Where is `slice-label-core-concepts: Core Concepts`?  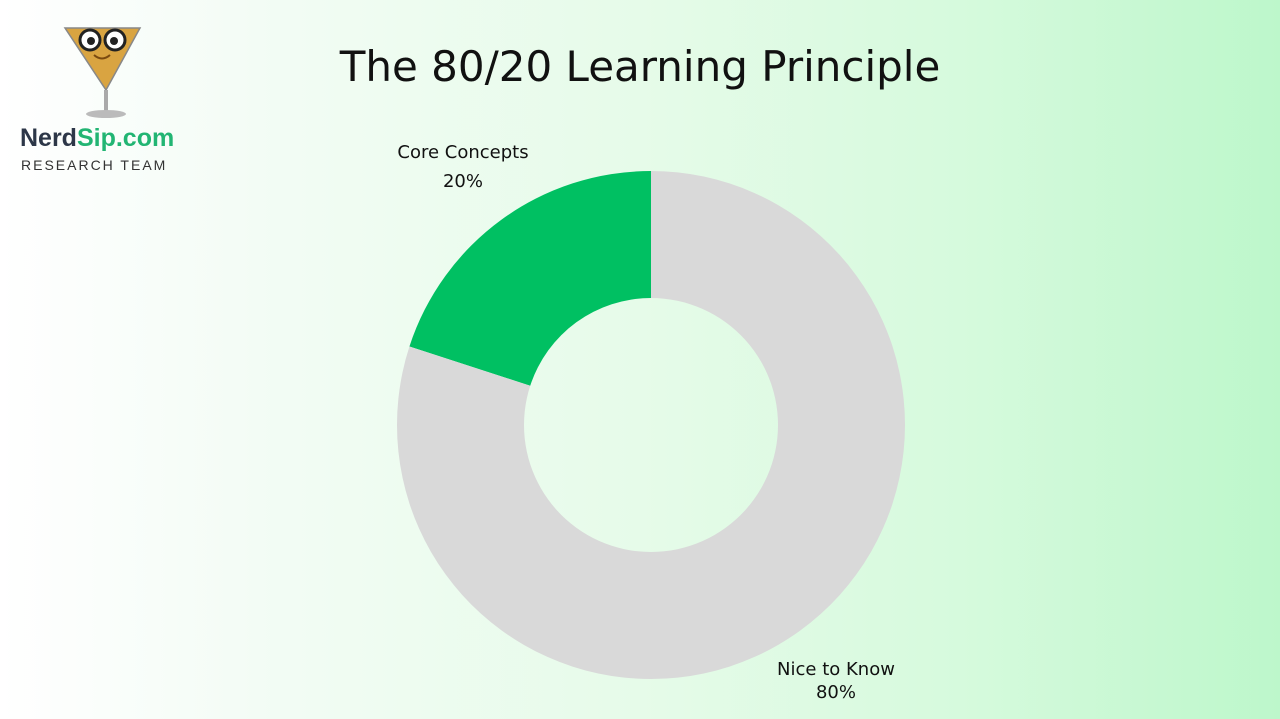 slice-label-core-concepts: Core Concepts is located at coordinates (462, 152).